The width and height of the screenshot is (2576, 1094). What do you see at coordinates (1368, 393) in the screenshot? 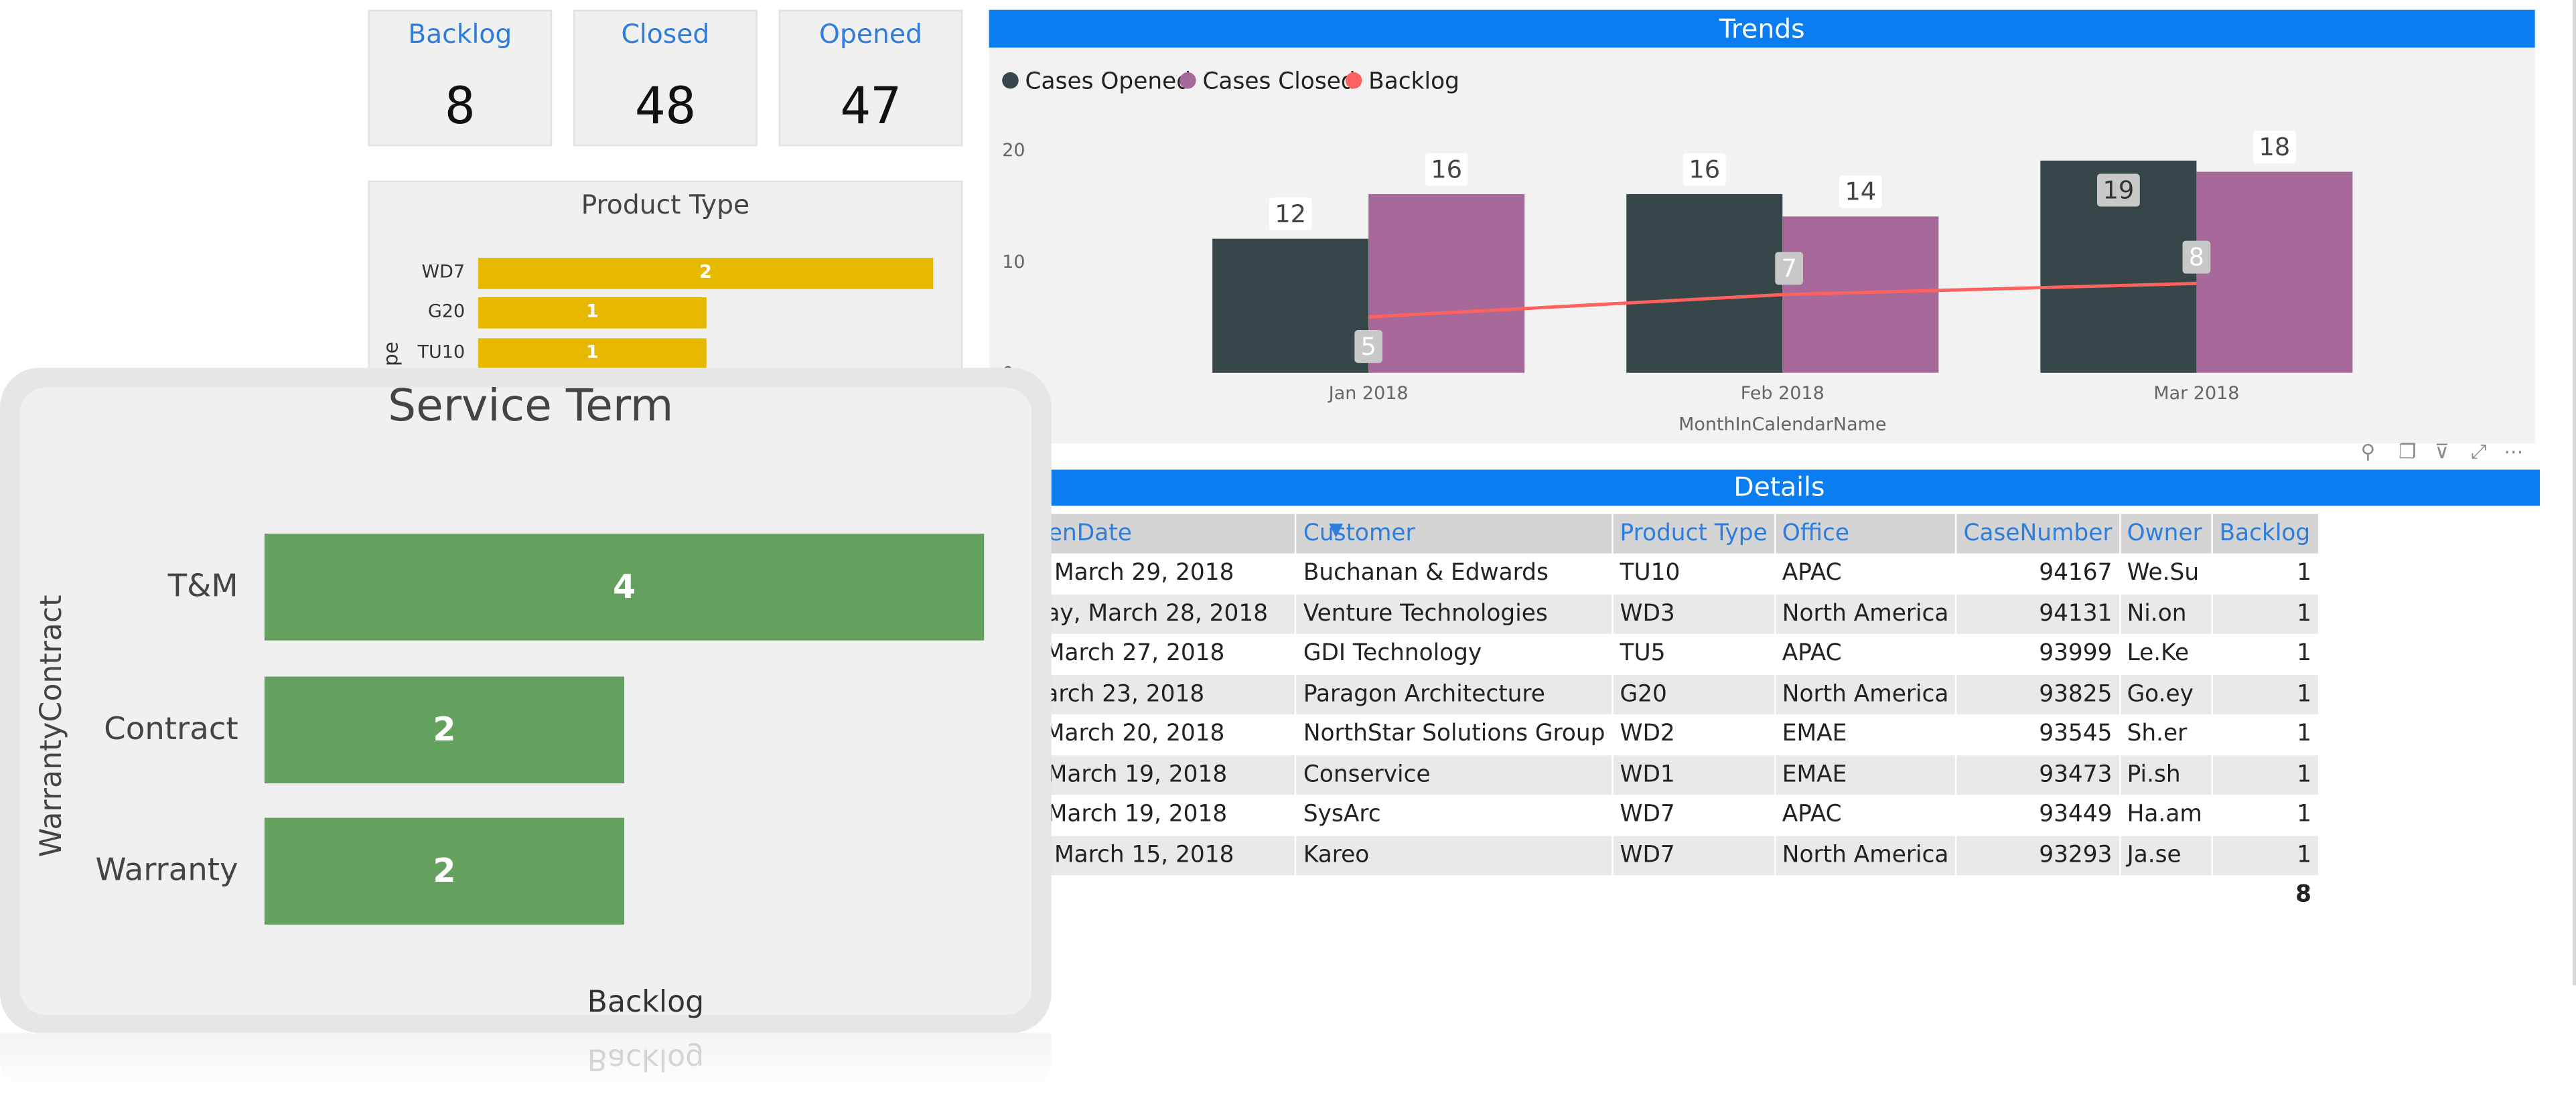
I see `x-tick-label: Jan 2018` at bounding box center [1368, 393].